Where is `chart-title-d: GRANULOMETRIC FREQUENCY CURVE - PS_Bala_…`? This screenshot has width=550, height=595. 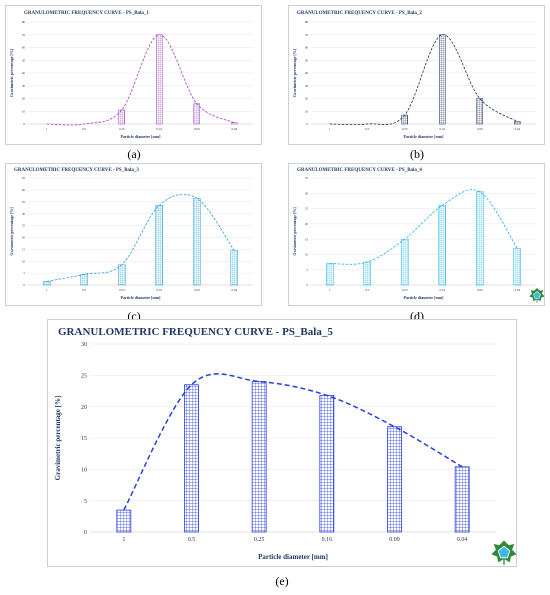
chart-title-d: GRANULOMETRIC FREQUENCY CURVE - PS_Bala_… is located at coordinates (359, 170).